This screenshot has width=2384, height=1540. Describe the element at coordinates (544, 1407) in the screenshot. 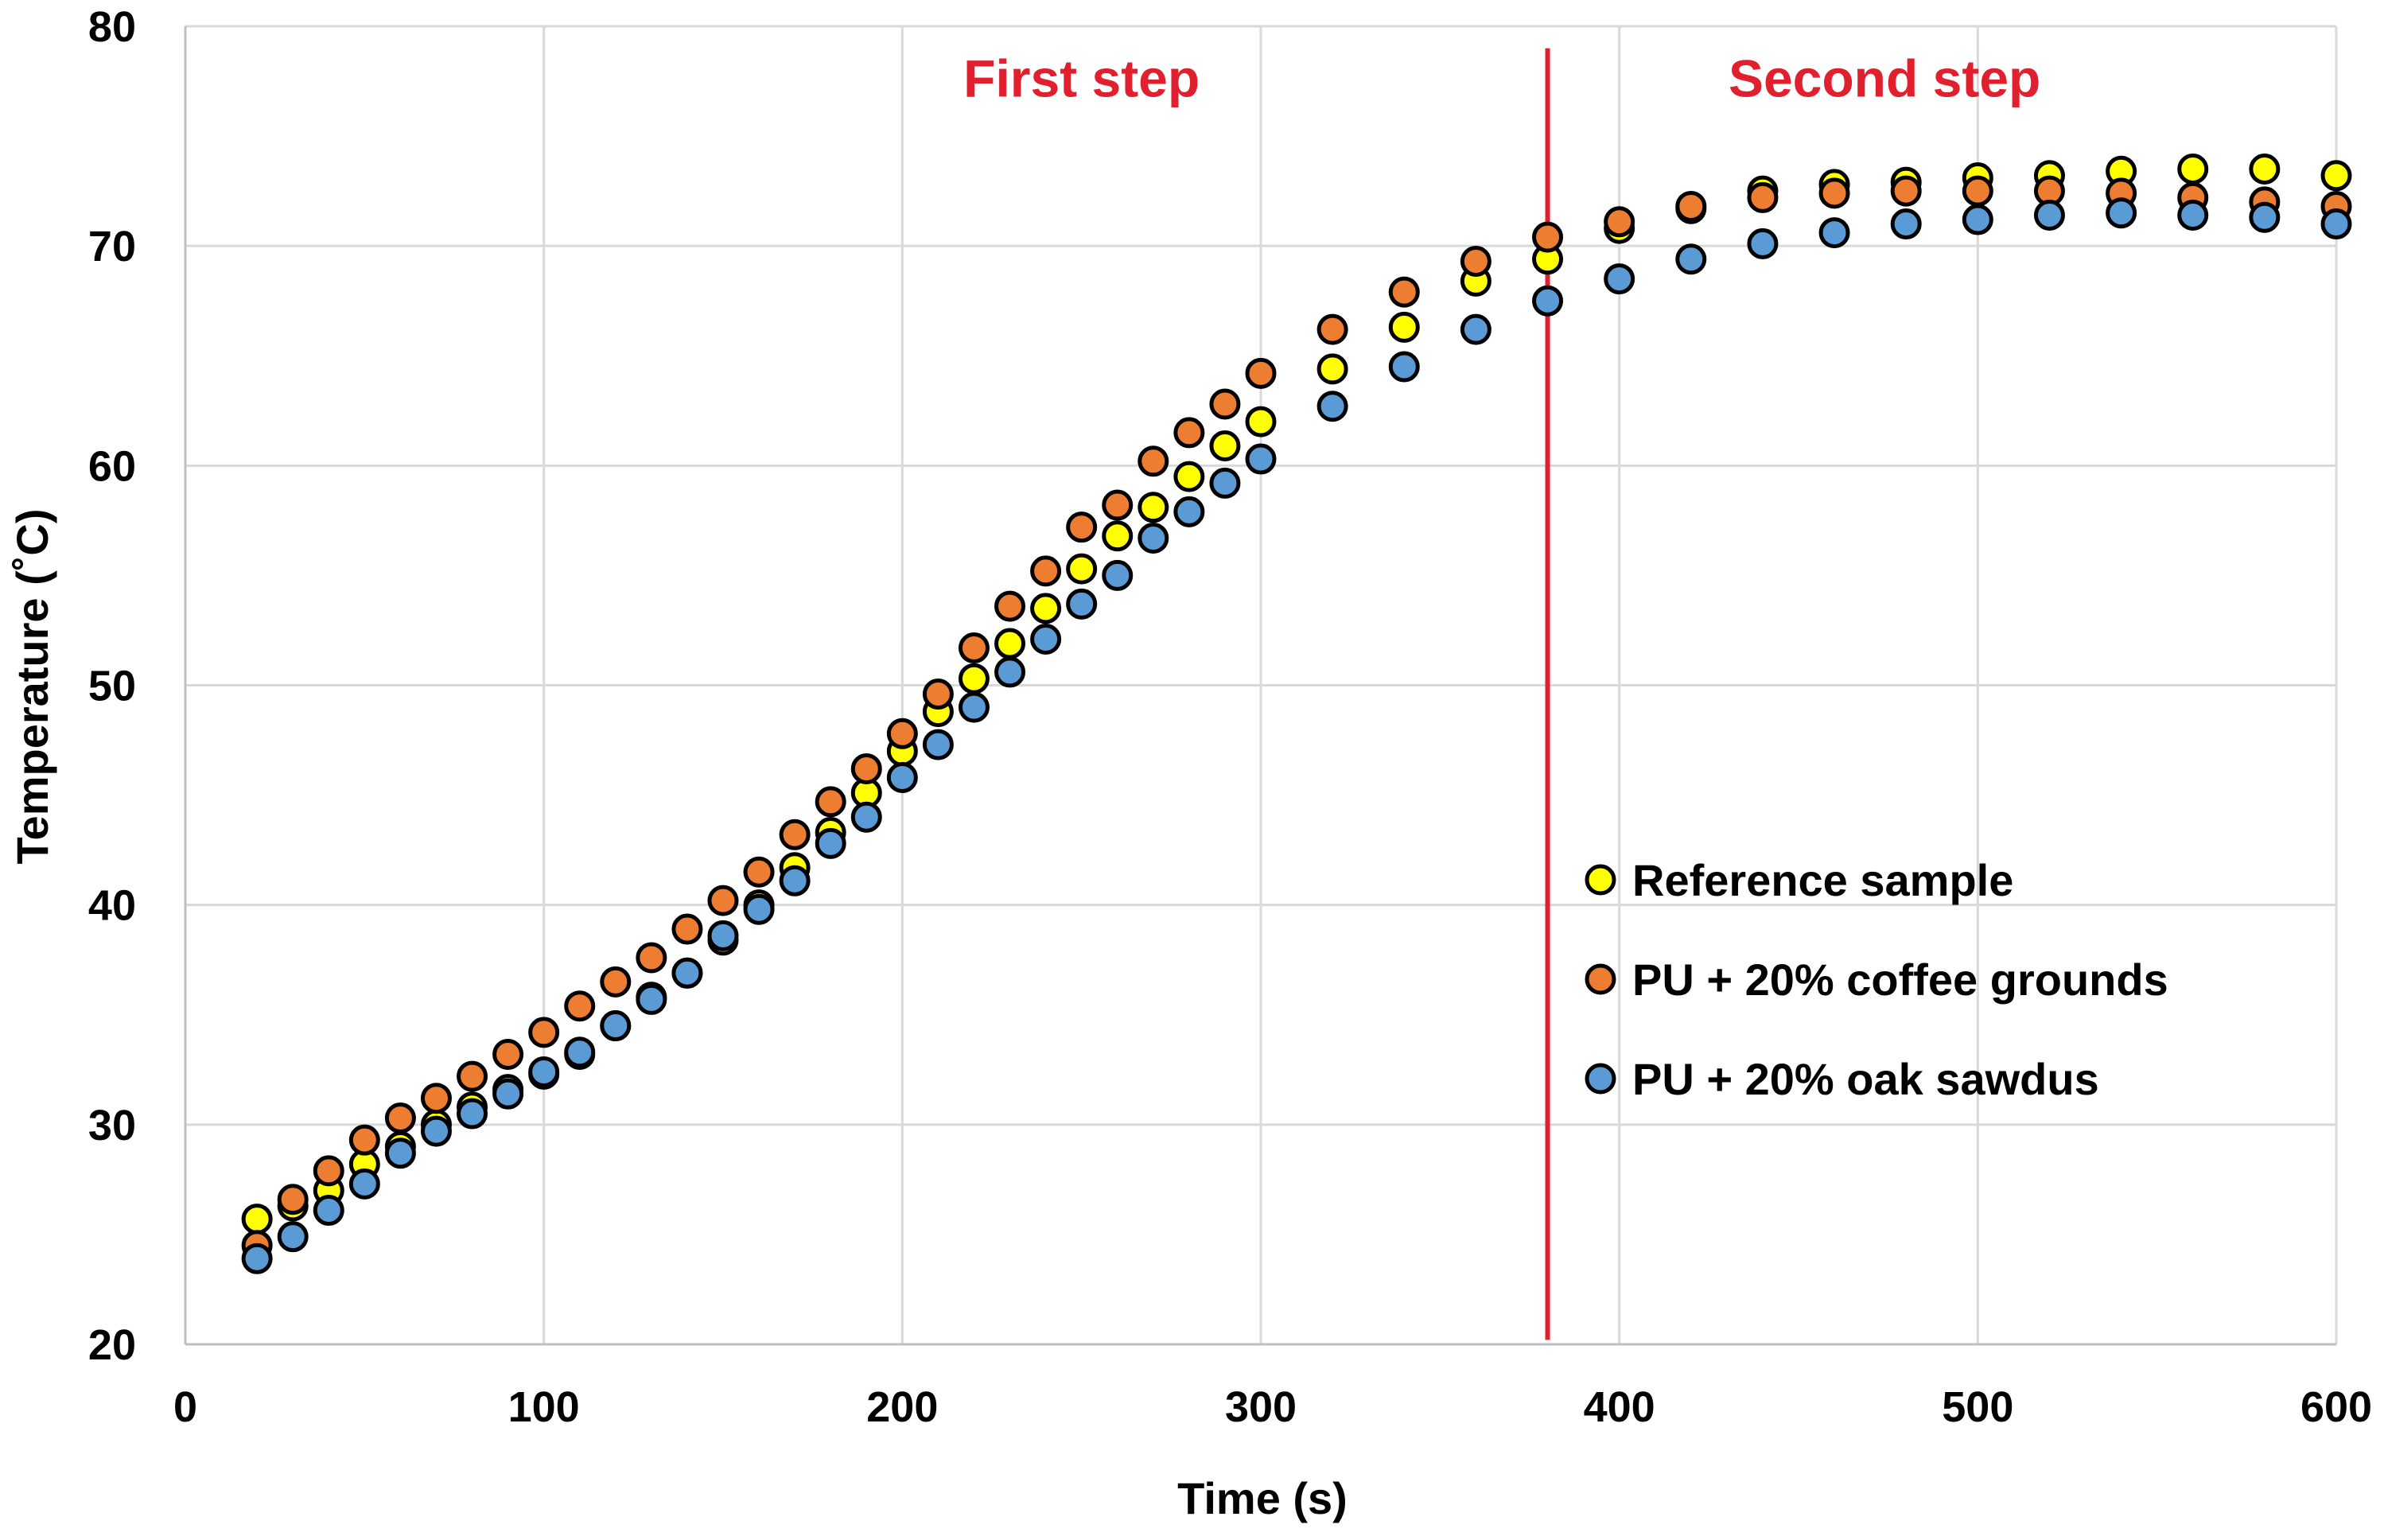

I see `x-tick-label: 100` at that location.